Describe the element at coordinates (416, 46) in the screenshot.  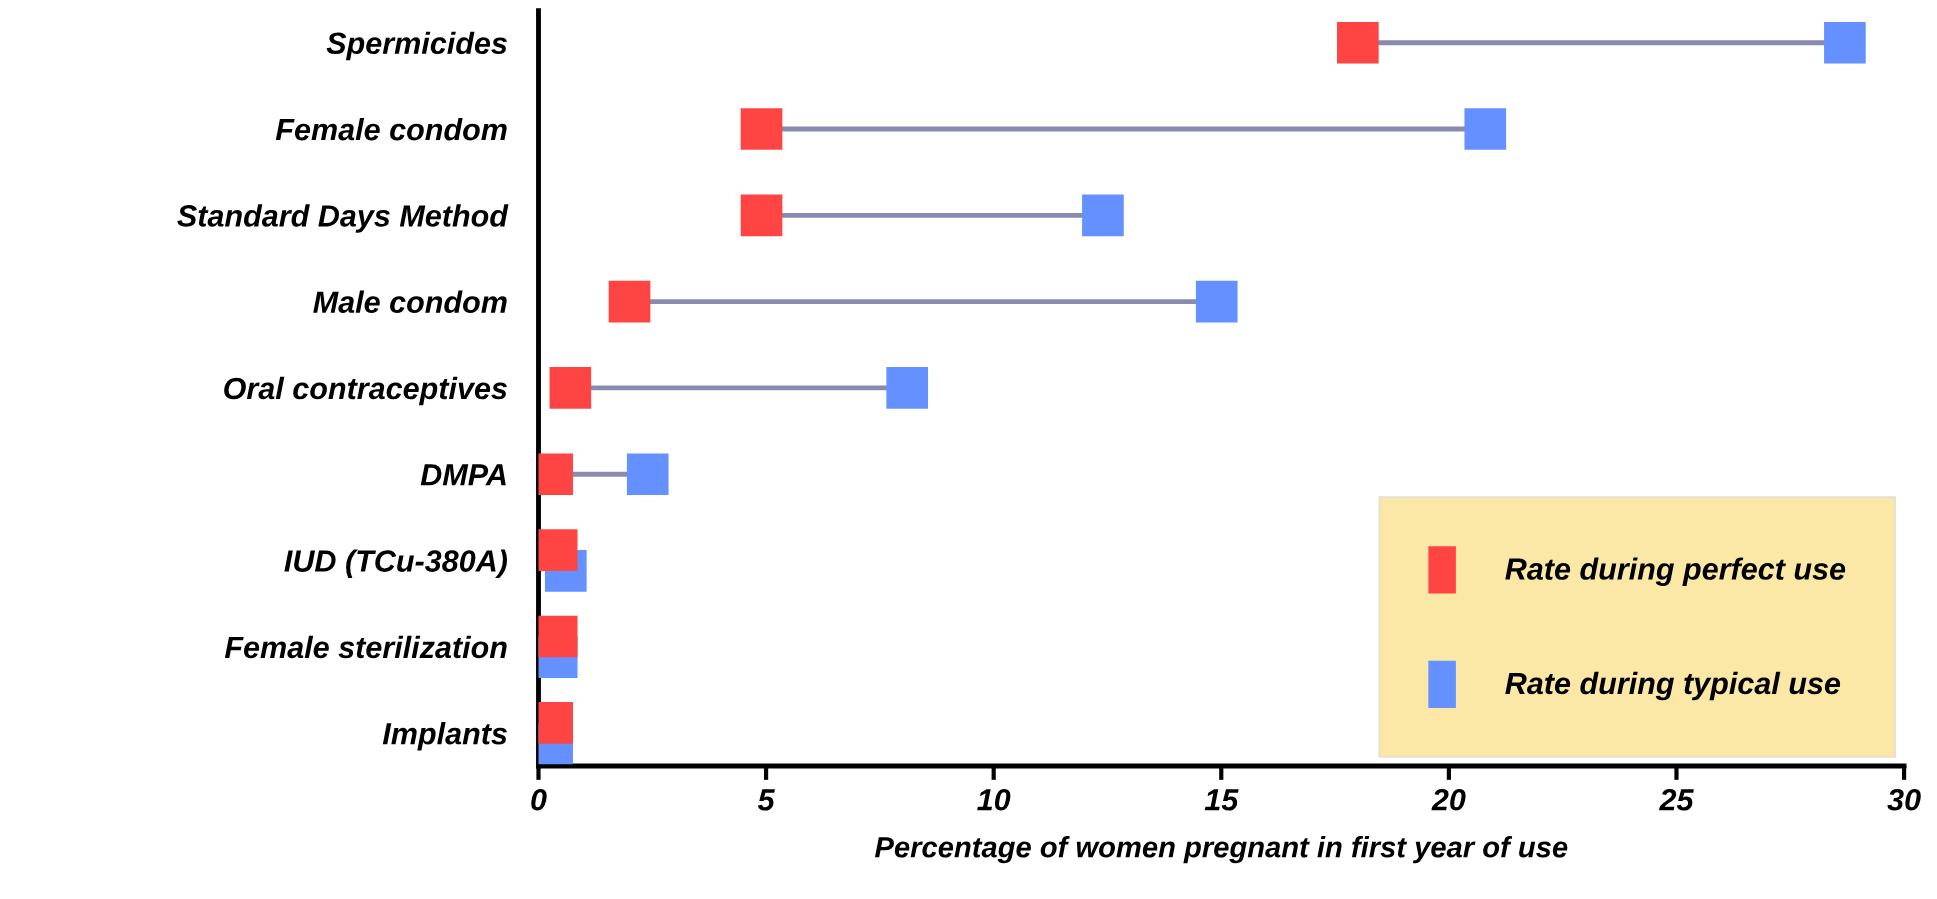
I see `y-tick-label: Spermicides` at that location.